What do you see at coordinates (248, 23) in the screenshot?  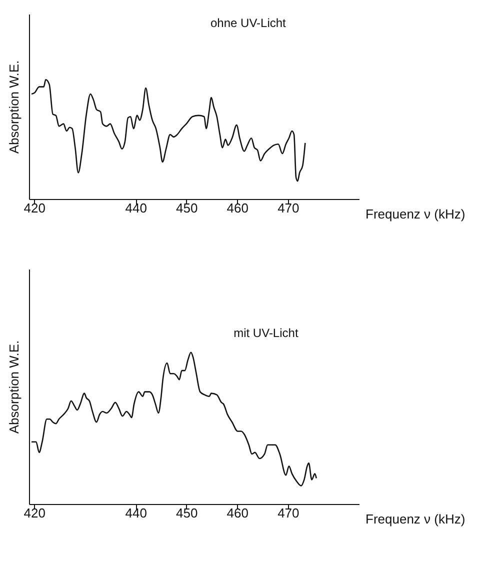 I see `text: ohne UV-Licht` at bounding box center [248, 23].